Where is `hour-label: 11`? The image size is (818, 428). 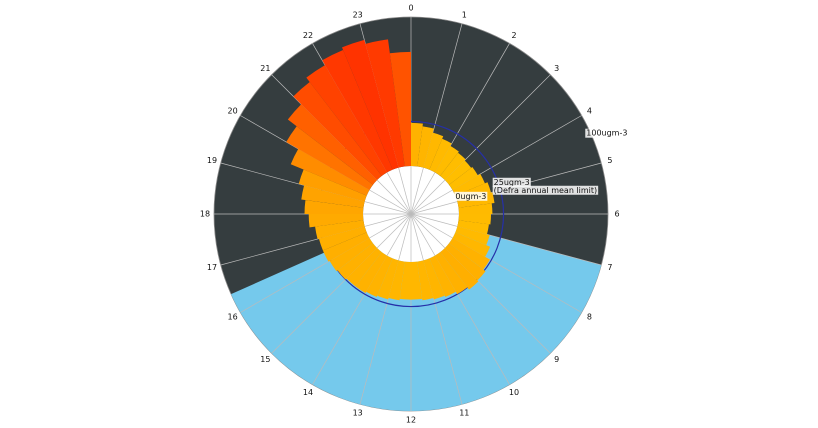 hour-label: 11 is located at coordinates (464, 412).